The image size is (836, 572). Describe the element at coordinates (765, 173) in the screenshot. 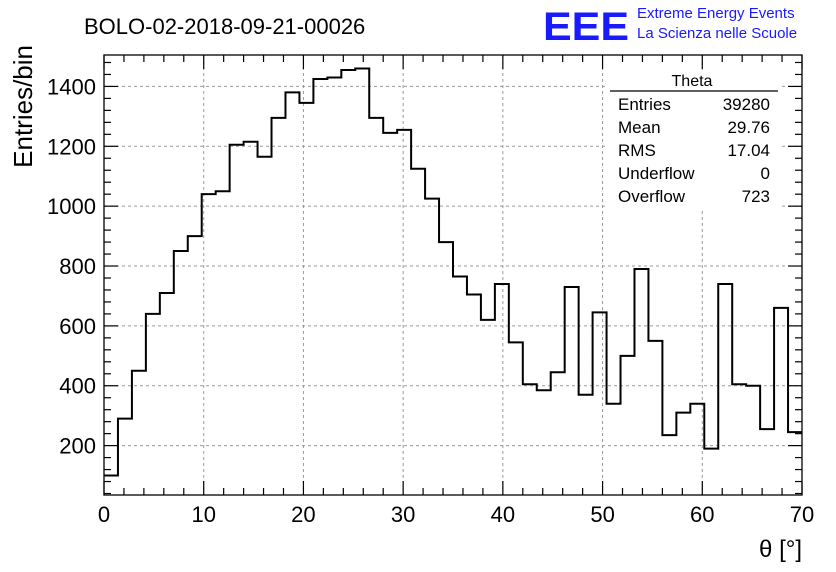

I see `stats-value-underflow: 0` at that location.